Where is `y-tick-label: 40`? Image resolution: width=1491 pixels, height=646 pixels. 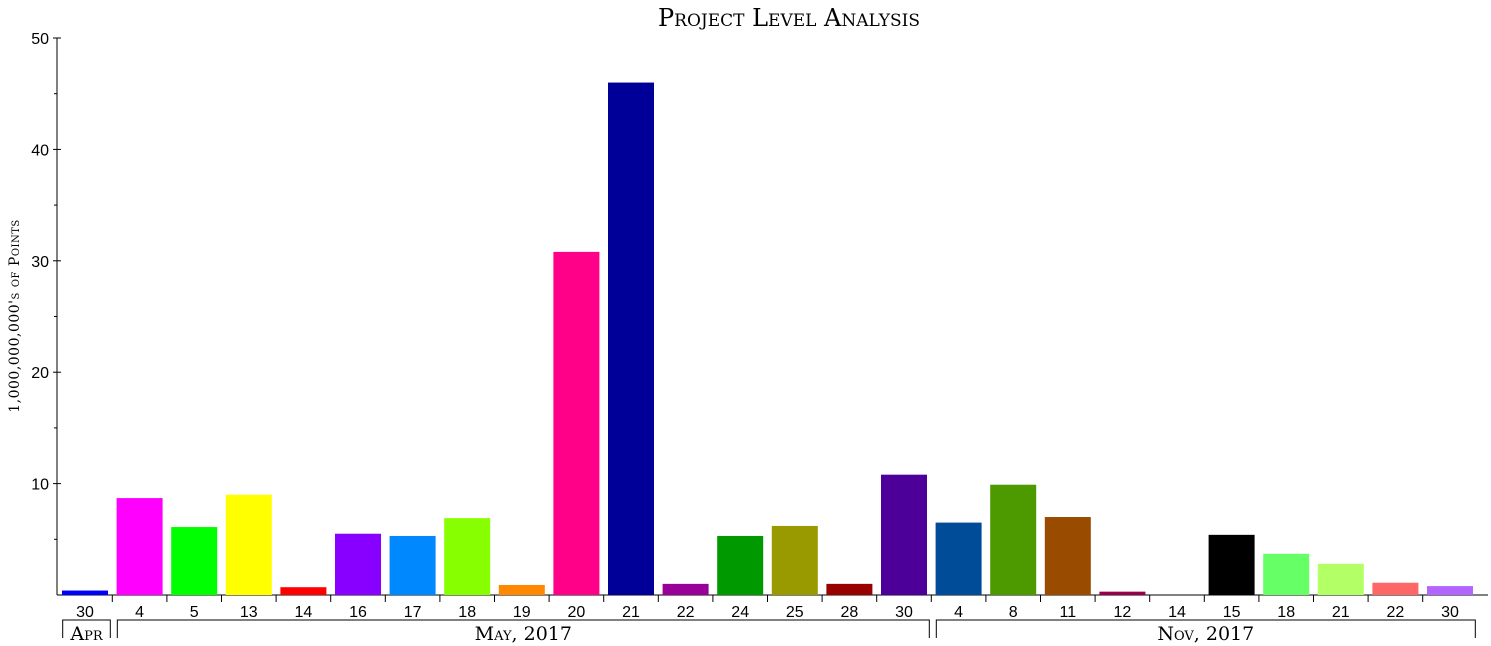
y-tick-label: 40 is located at coordinates (40, 150).